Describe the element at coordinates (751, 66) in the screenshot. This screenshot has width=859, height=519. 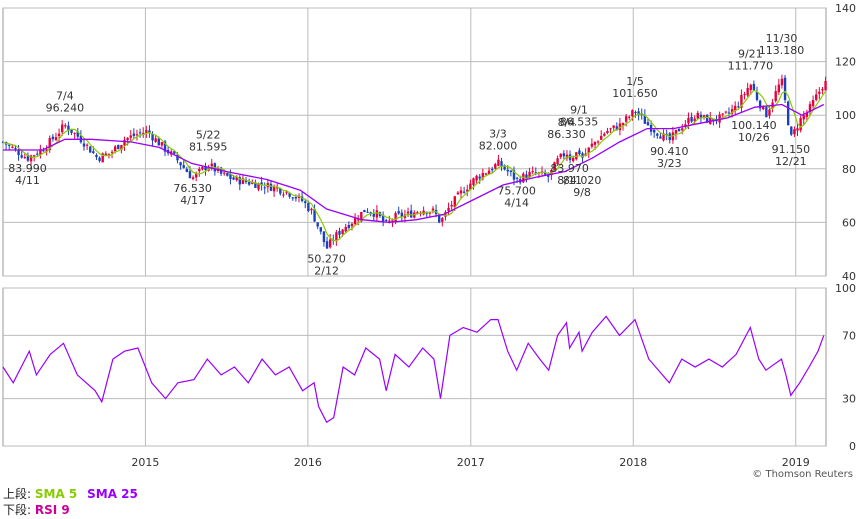
I see `price-annotation: 111.770` at that location.